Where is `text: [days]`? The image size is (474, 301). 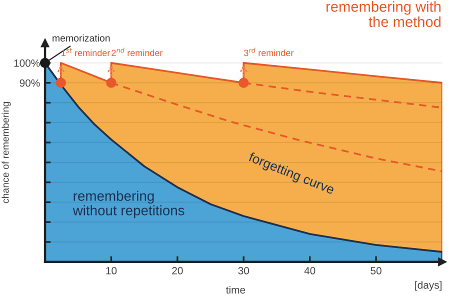 text: [days] is located at coordinates (428, 286).